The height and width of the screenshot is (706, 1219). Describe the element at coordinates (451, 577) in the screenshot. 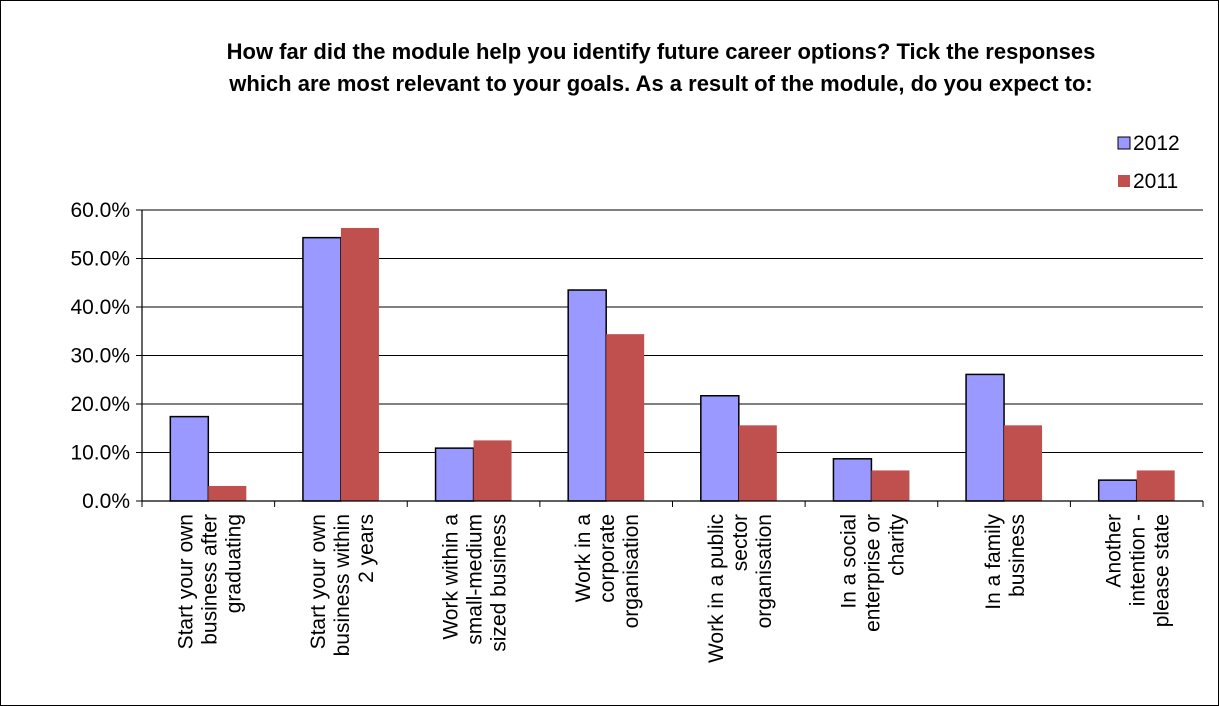

I see `x-category-label: Work within a` at that location.